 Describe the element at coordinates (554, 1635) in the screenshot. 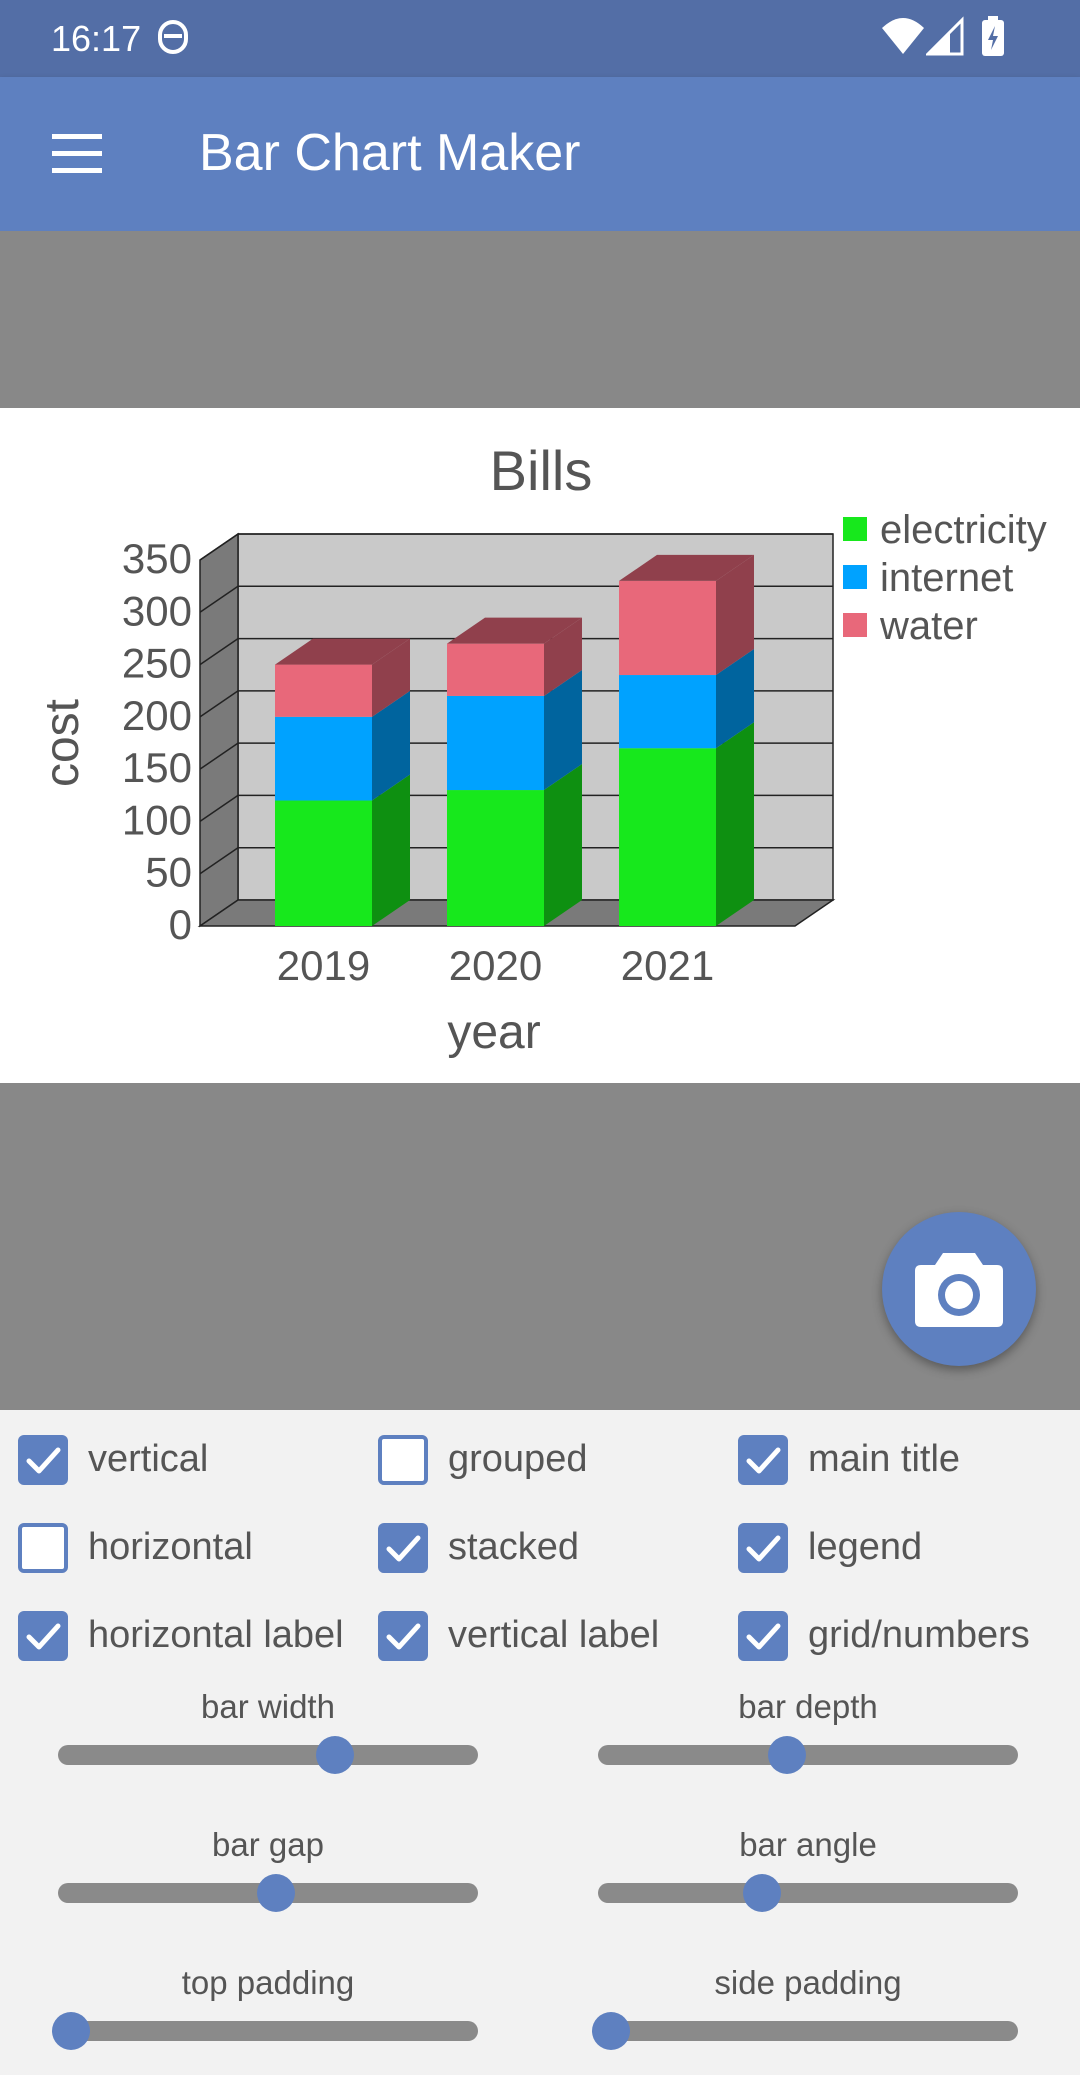

I see `checkbox-label: vertical label` at that location.